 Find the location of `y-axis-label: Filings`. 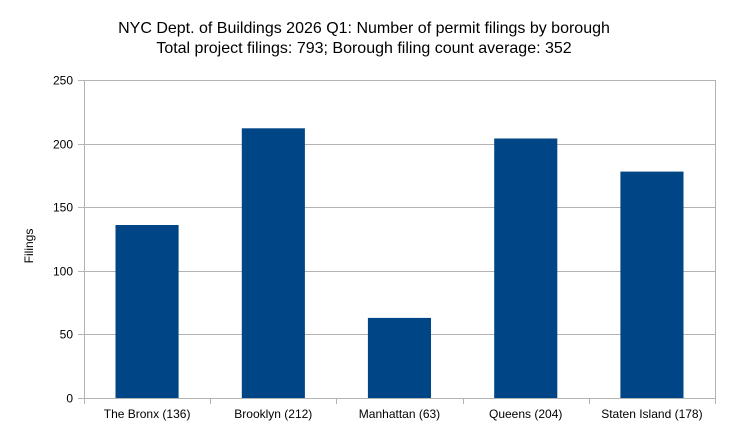

y-axis-label: Filings is located at coordinates (29, 246).